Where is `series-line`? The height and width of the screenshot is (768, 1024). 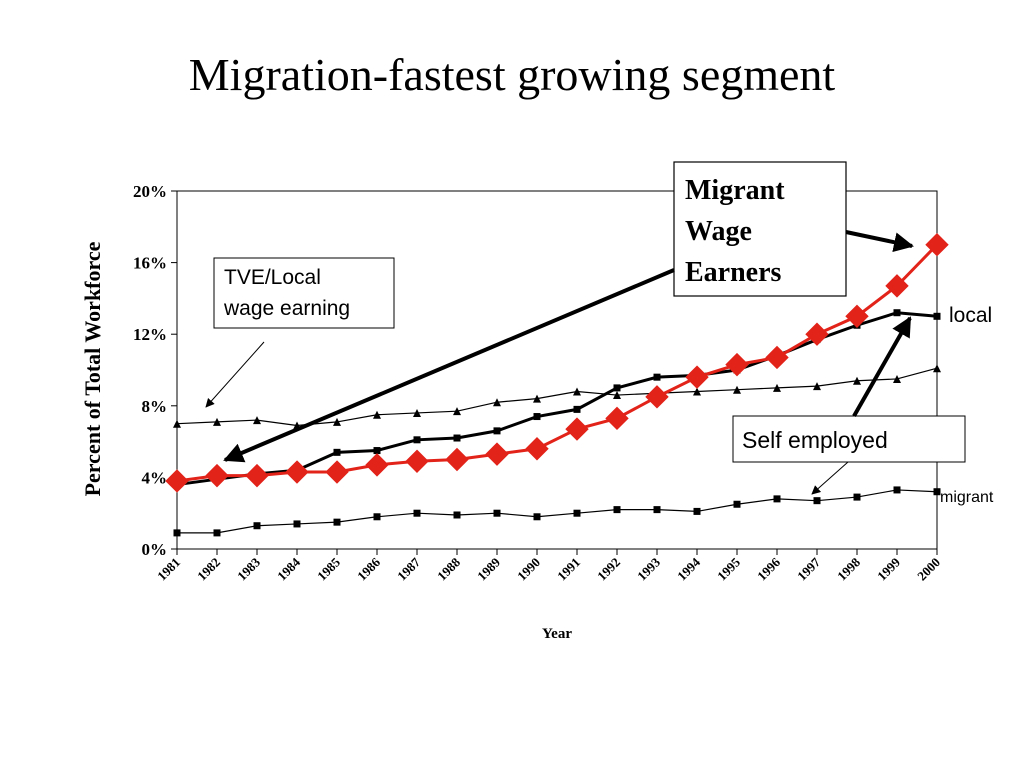
series-line is located at coordinates (557, 511).